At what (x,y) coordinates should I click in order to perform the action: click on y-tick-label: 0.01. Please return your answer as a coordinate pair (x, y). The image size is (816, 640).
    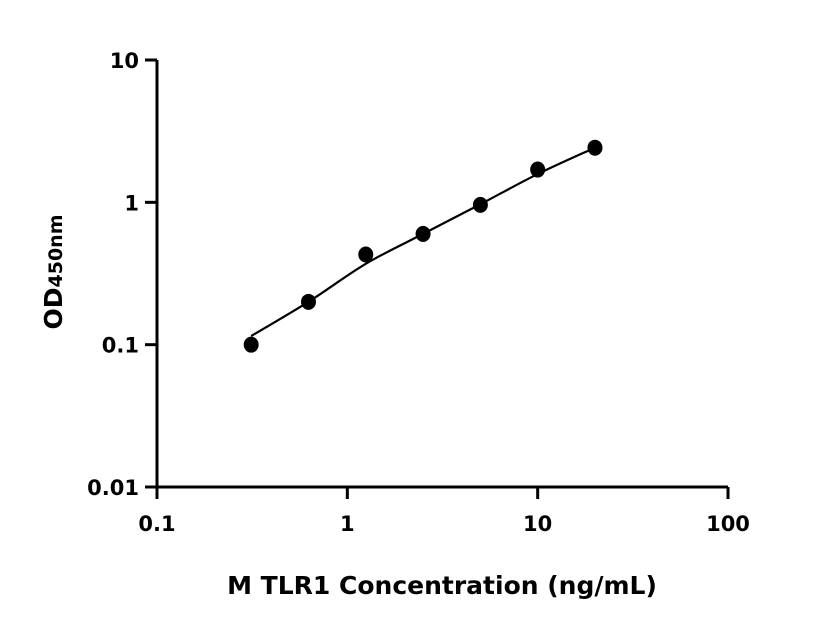
    Looking at the image, I should click on (113, 488).